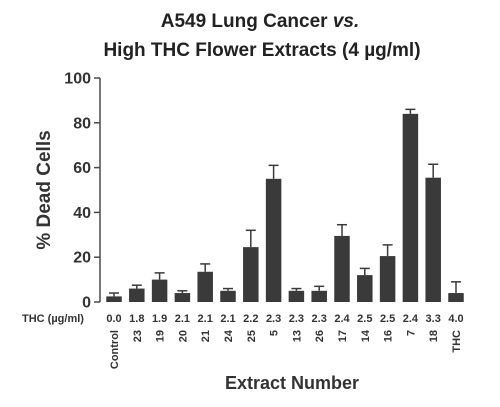  I want to click on x-category-label: 25, so click(252, 336).